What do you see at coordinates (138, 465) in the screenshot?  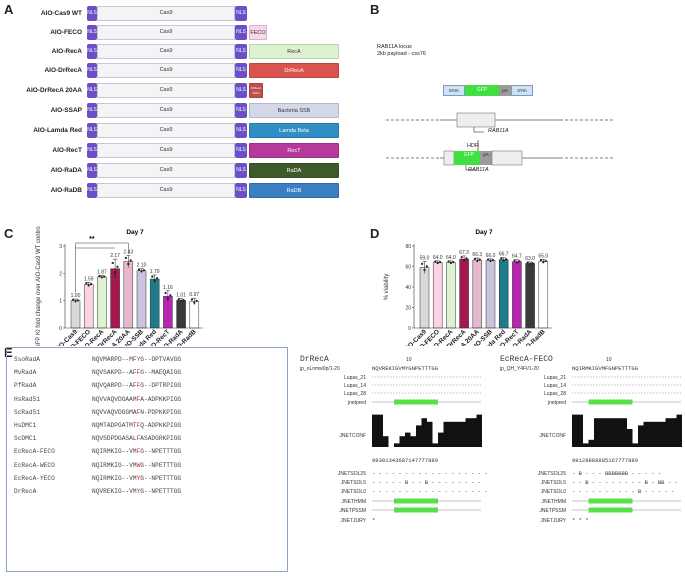 I see `highlight-residue: W` at bounding box center [138, 465].